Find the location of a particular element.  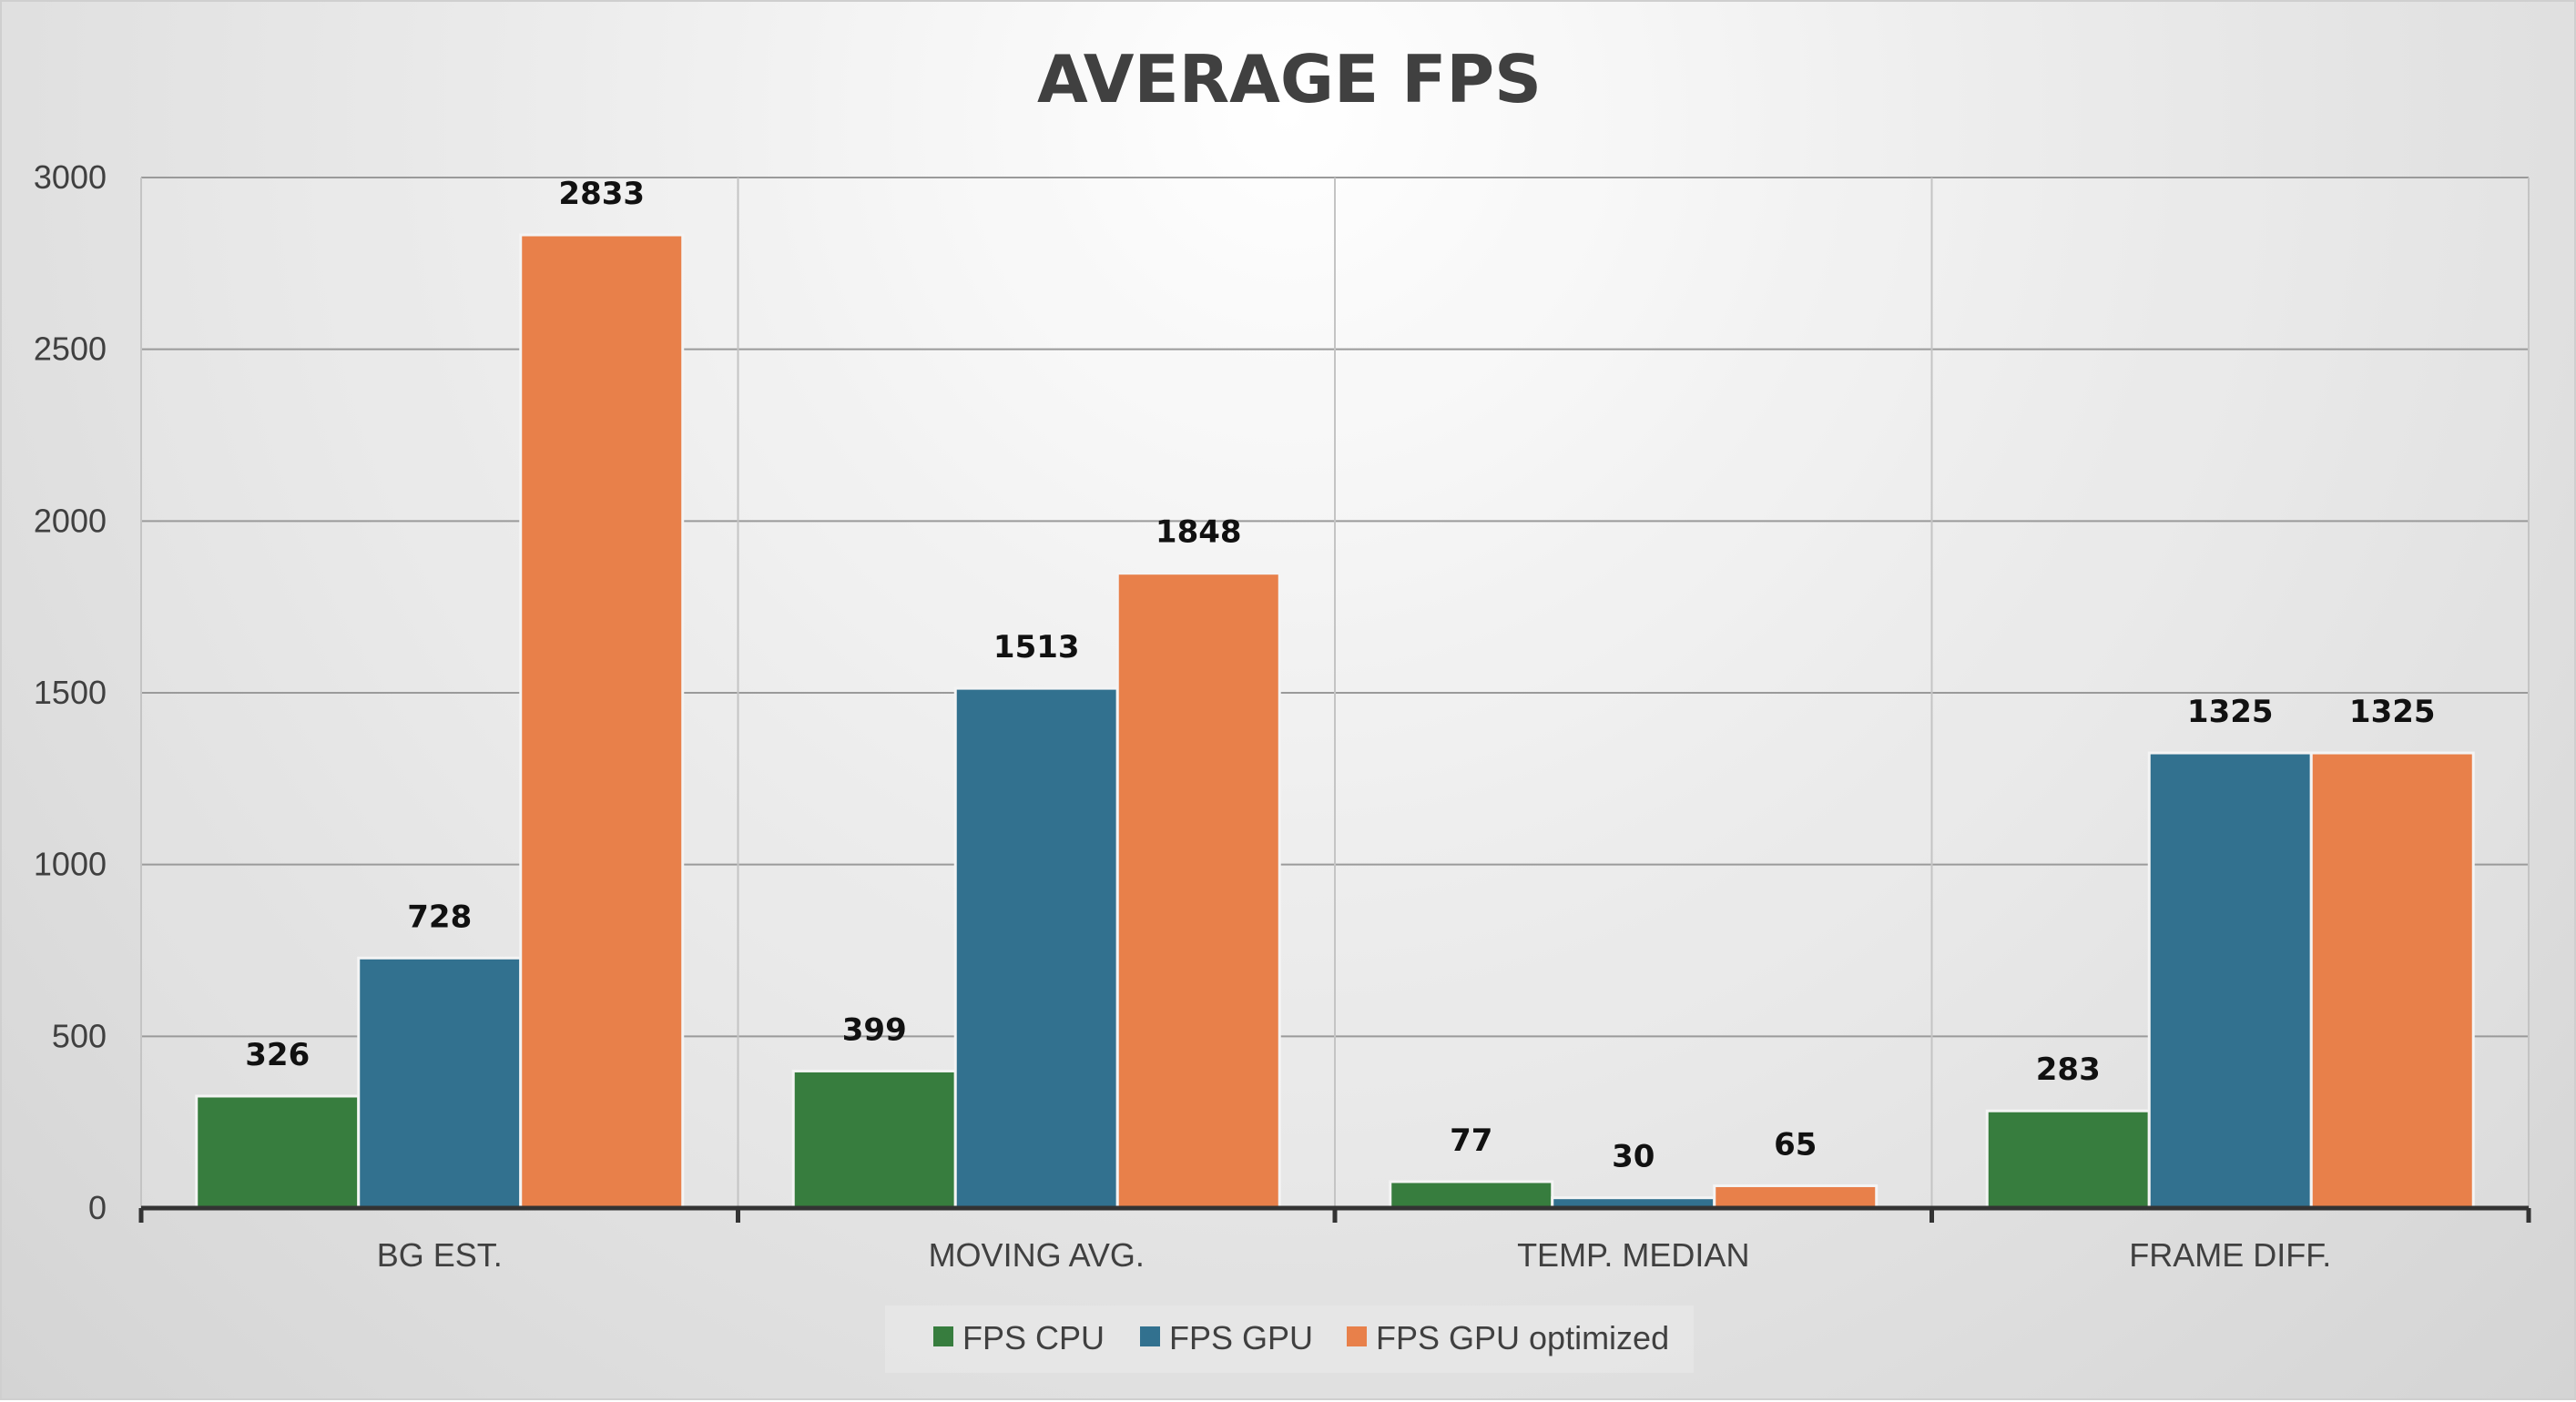

legend: FPS CPU FPS GPU FPS GPU optimized is located at coordinates (1289, 1339).